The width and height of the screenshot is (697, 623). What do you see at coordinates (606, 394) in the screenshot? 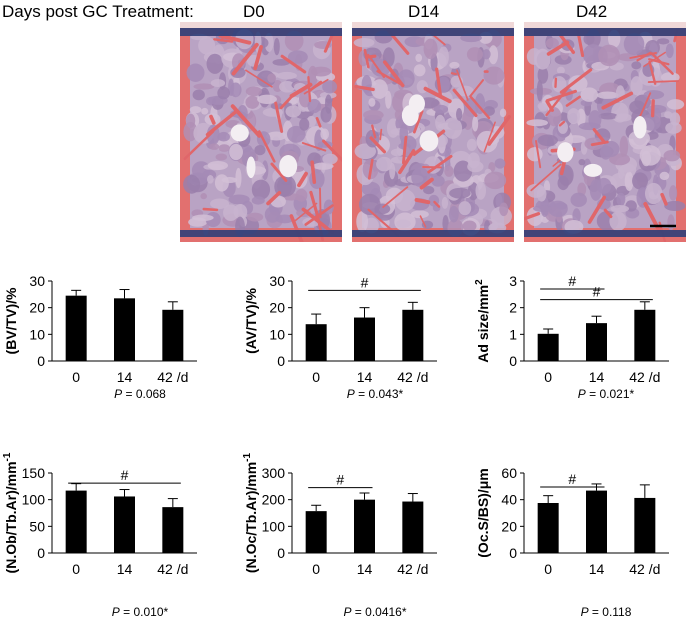
I see `p-value-ad-size: P = 0.021*` at bounding box center [606, 394].